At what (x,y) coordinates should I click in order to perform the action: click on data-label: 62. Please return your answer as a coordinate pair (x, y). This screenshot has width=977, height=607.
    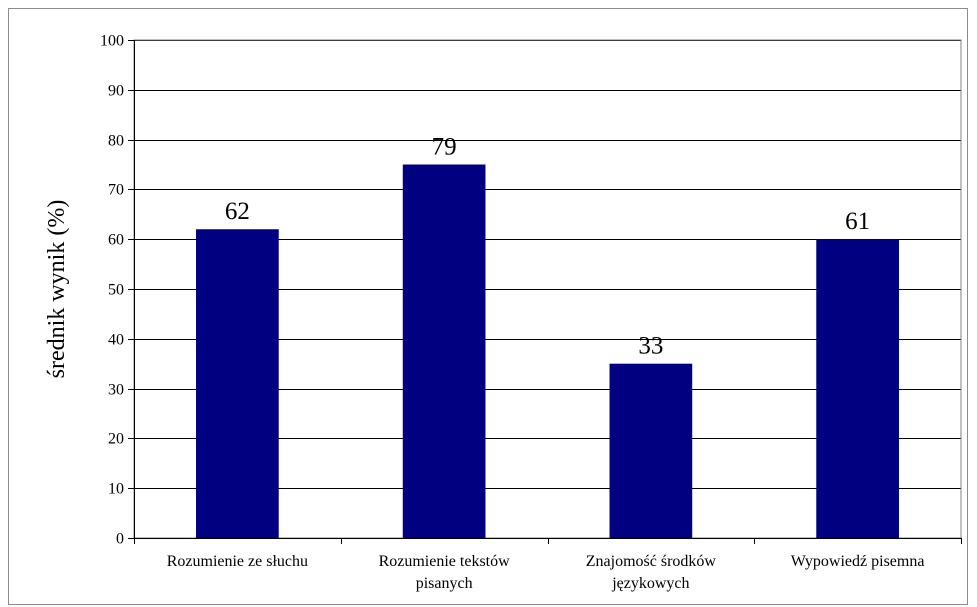
    Looking at the image, I should click on (237, 211).